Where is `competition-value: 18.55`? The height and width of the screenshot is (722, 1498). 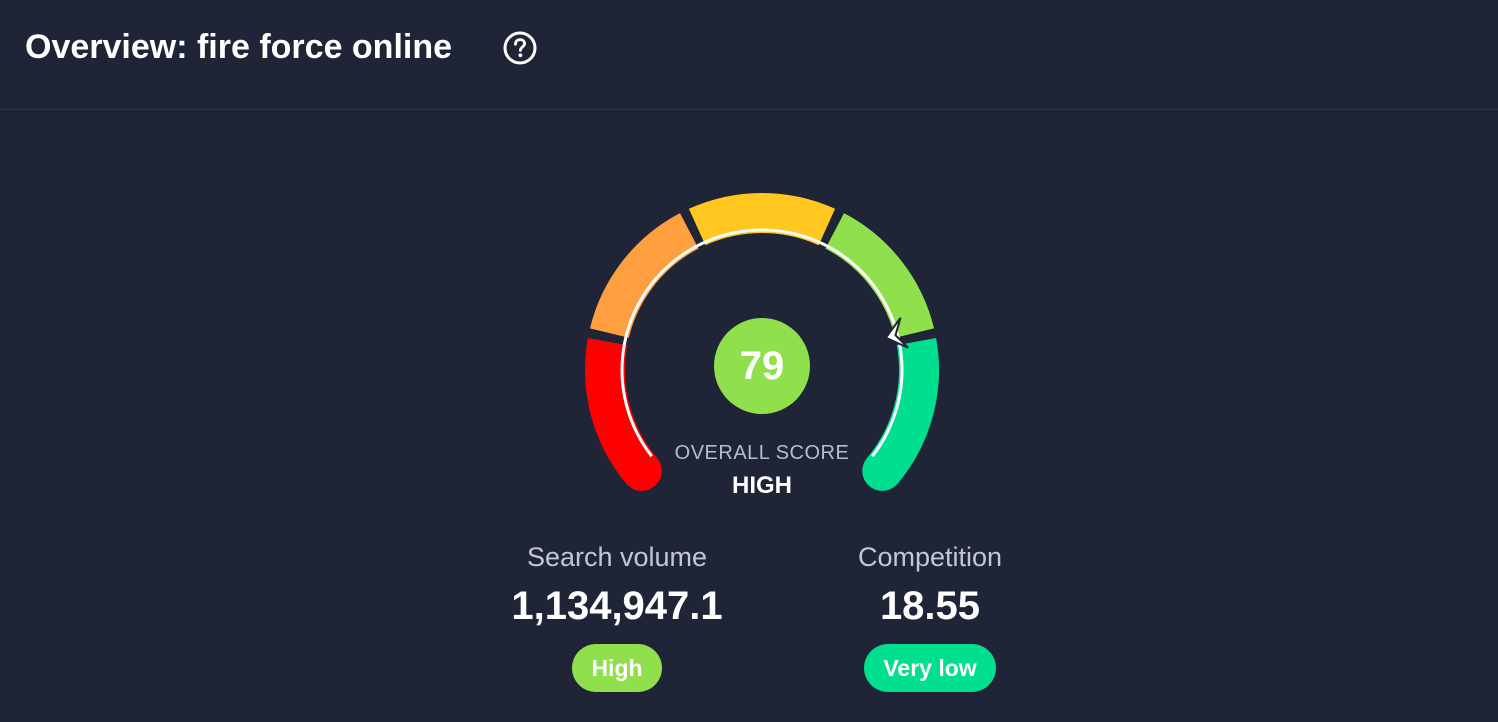 competition-value: 18.55 is located at coordinates (930, 606).